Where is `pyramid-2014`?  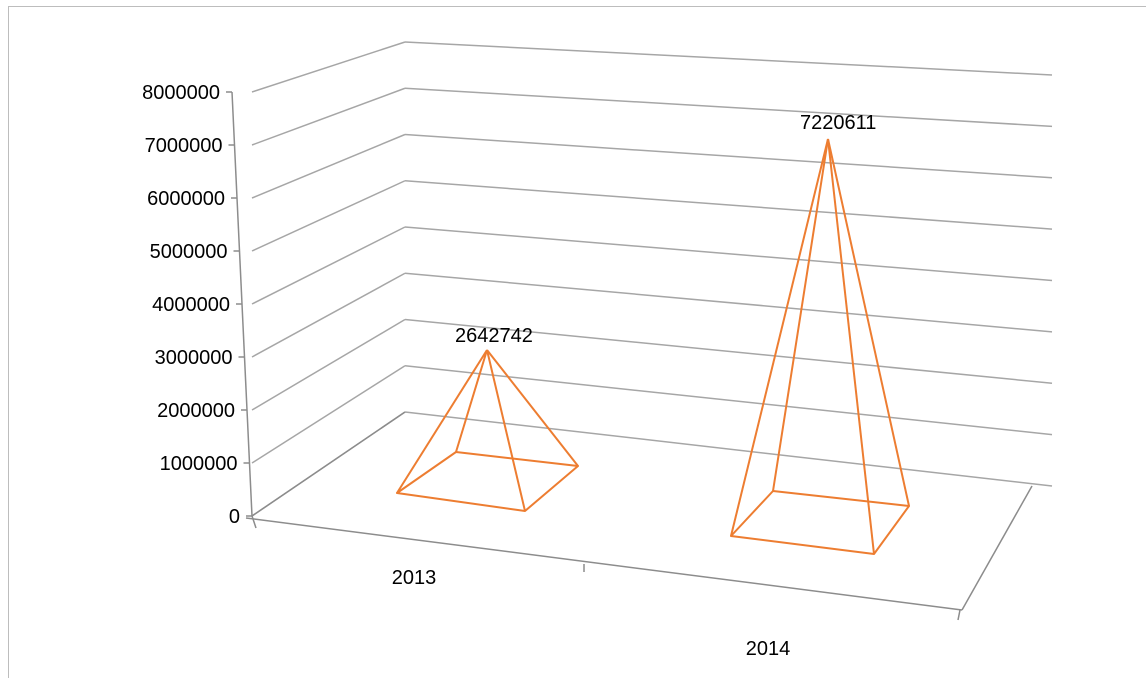
pyramid-2014 is located at coordinates (820, 346).